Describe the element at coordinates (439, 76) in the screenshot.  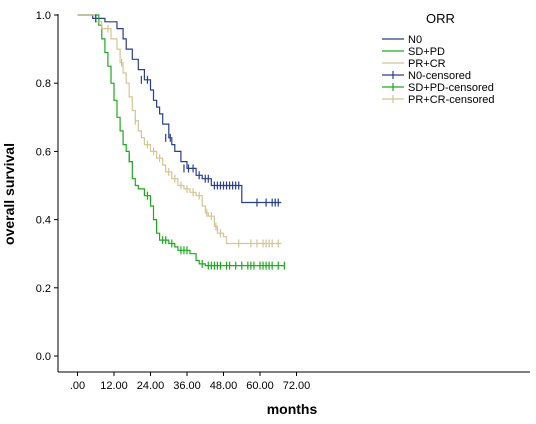
I see `legend-entry-label: N0-censored` at that location.